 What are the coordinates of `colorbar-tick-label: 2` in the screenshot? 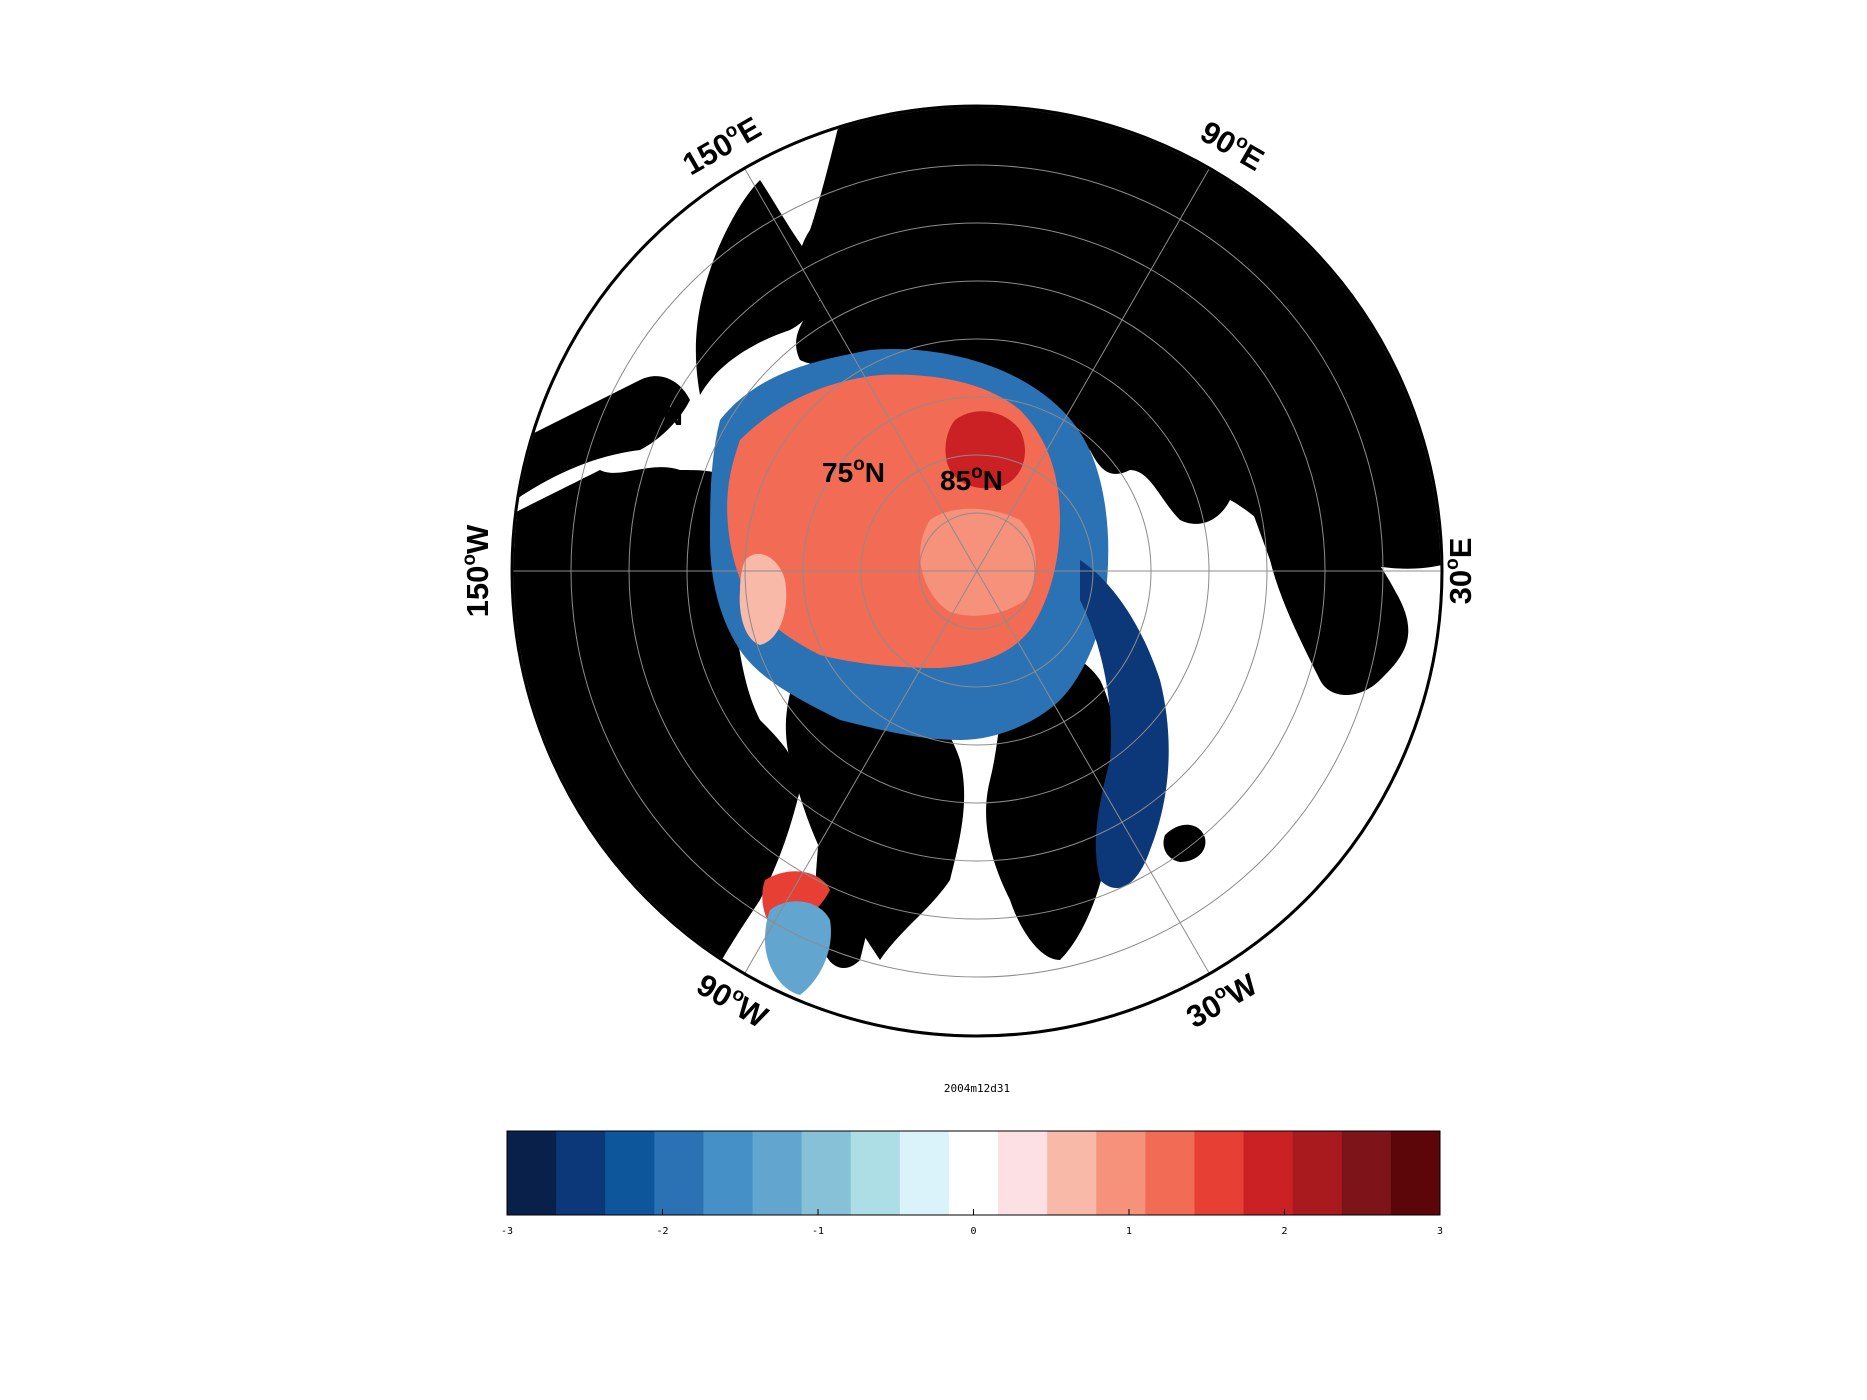 It's located at (1284, 1231).